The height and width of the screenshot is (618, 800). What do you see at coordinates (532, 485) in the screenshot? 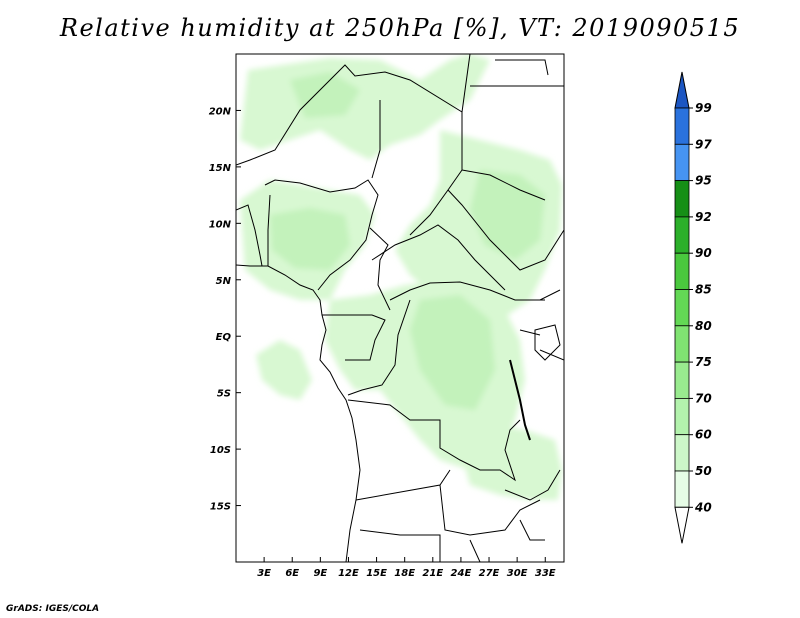
I see `border-zambia` at bounding box center [532, 485].